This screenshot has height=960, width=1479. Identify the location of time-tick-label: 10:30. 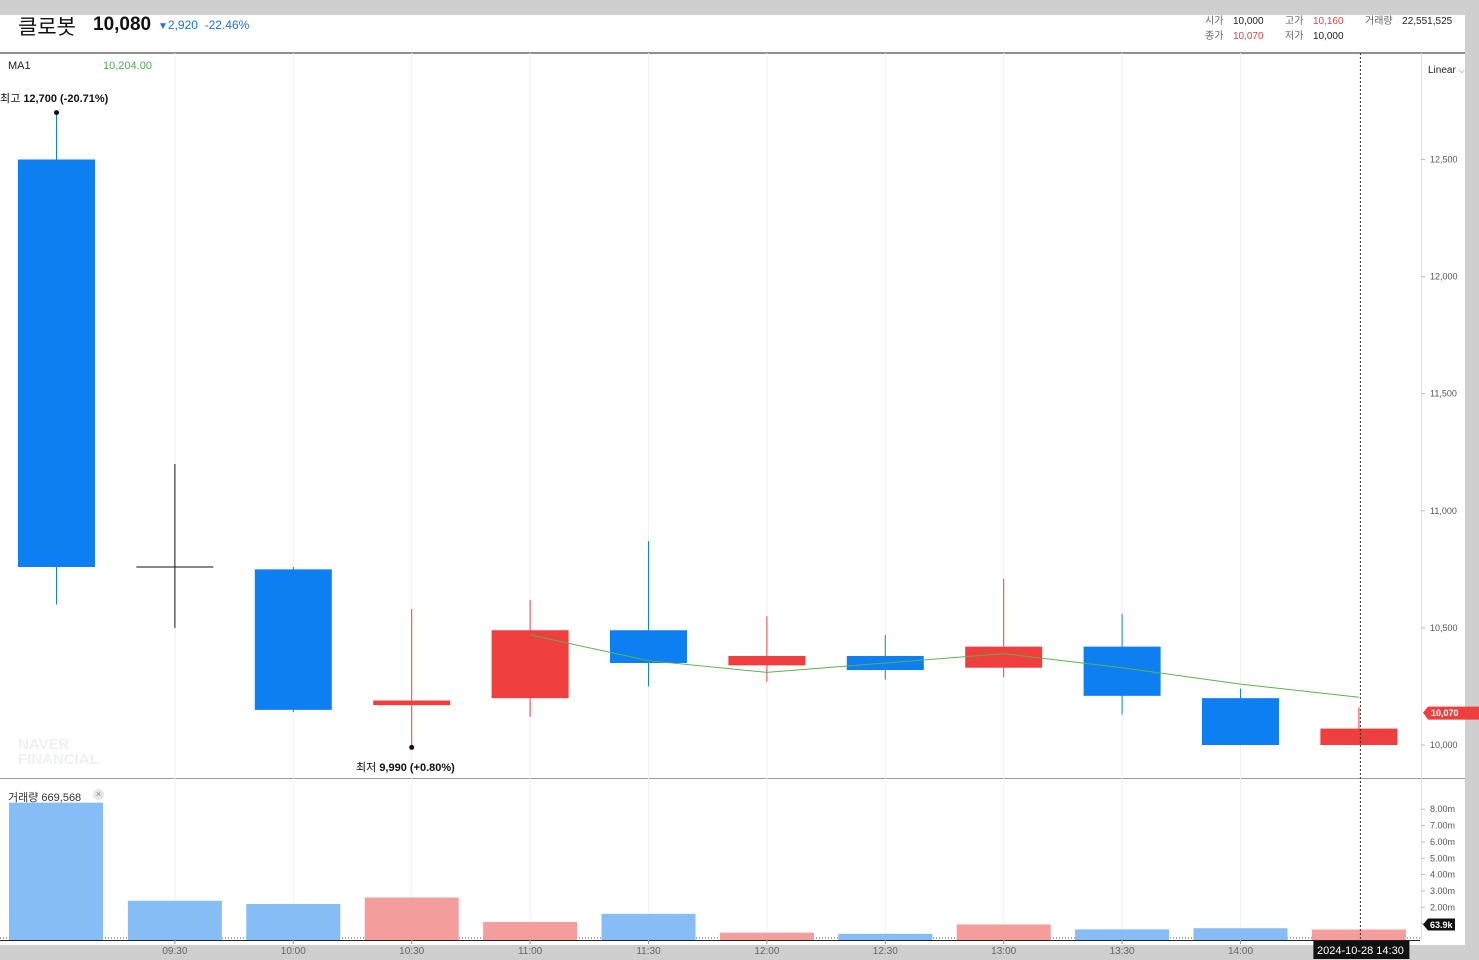
(411, 951).